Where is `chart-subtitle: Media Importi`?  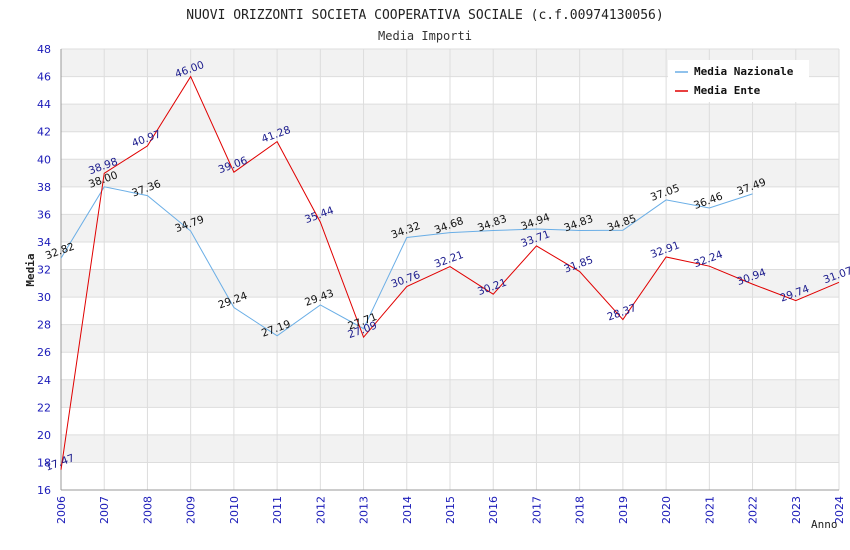
chart-subtitle: Media Importi is located at coordinates (425, 36).